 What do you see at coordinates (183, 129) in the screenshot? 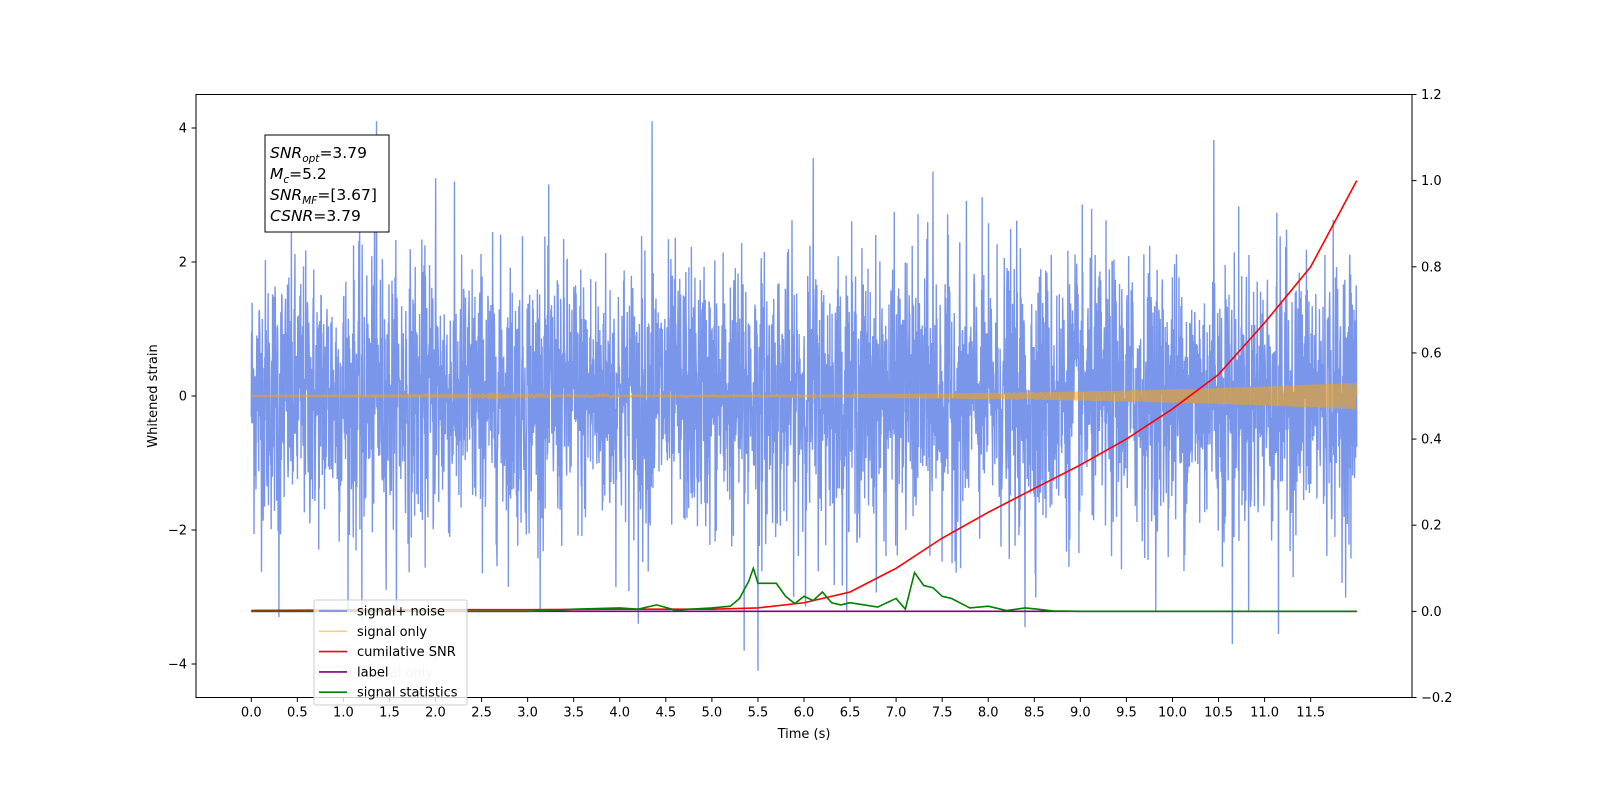
I see `y-tick-label: 4` at bounding box center [183, 129].